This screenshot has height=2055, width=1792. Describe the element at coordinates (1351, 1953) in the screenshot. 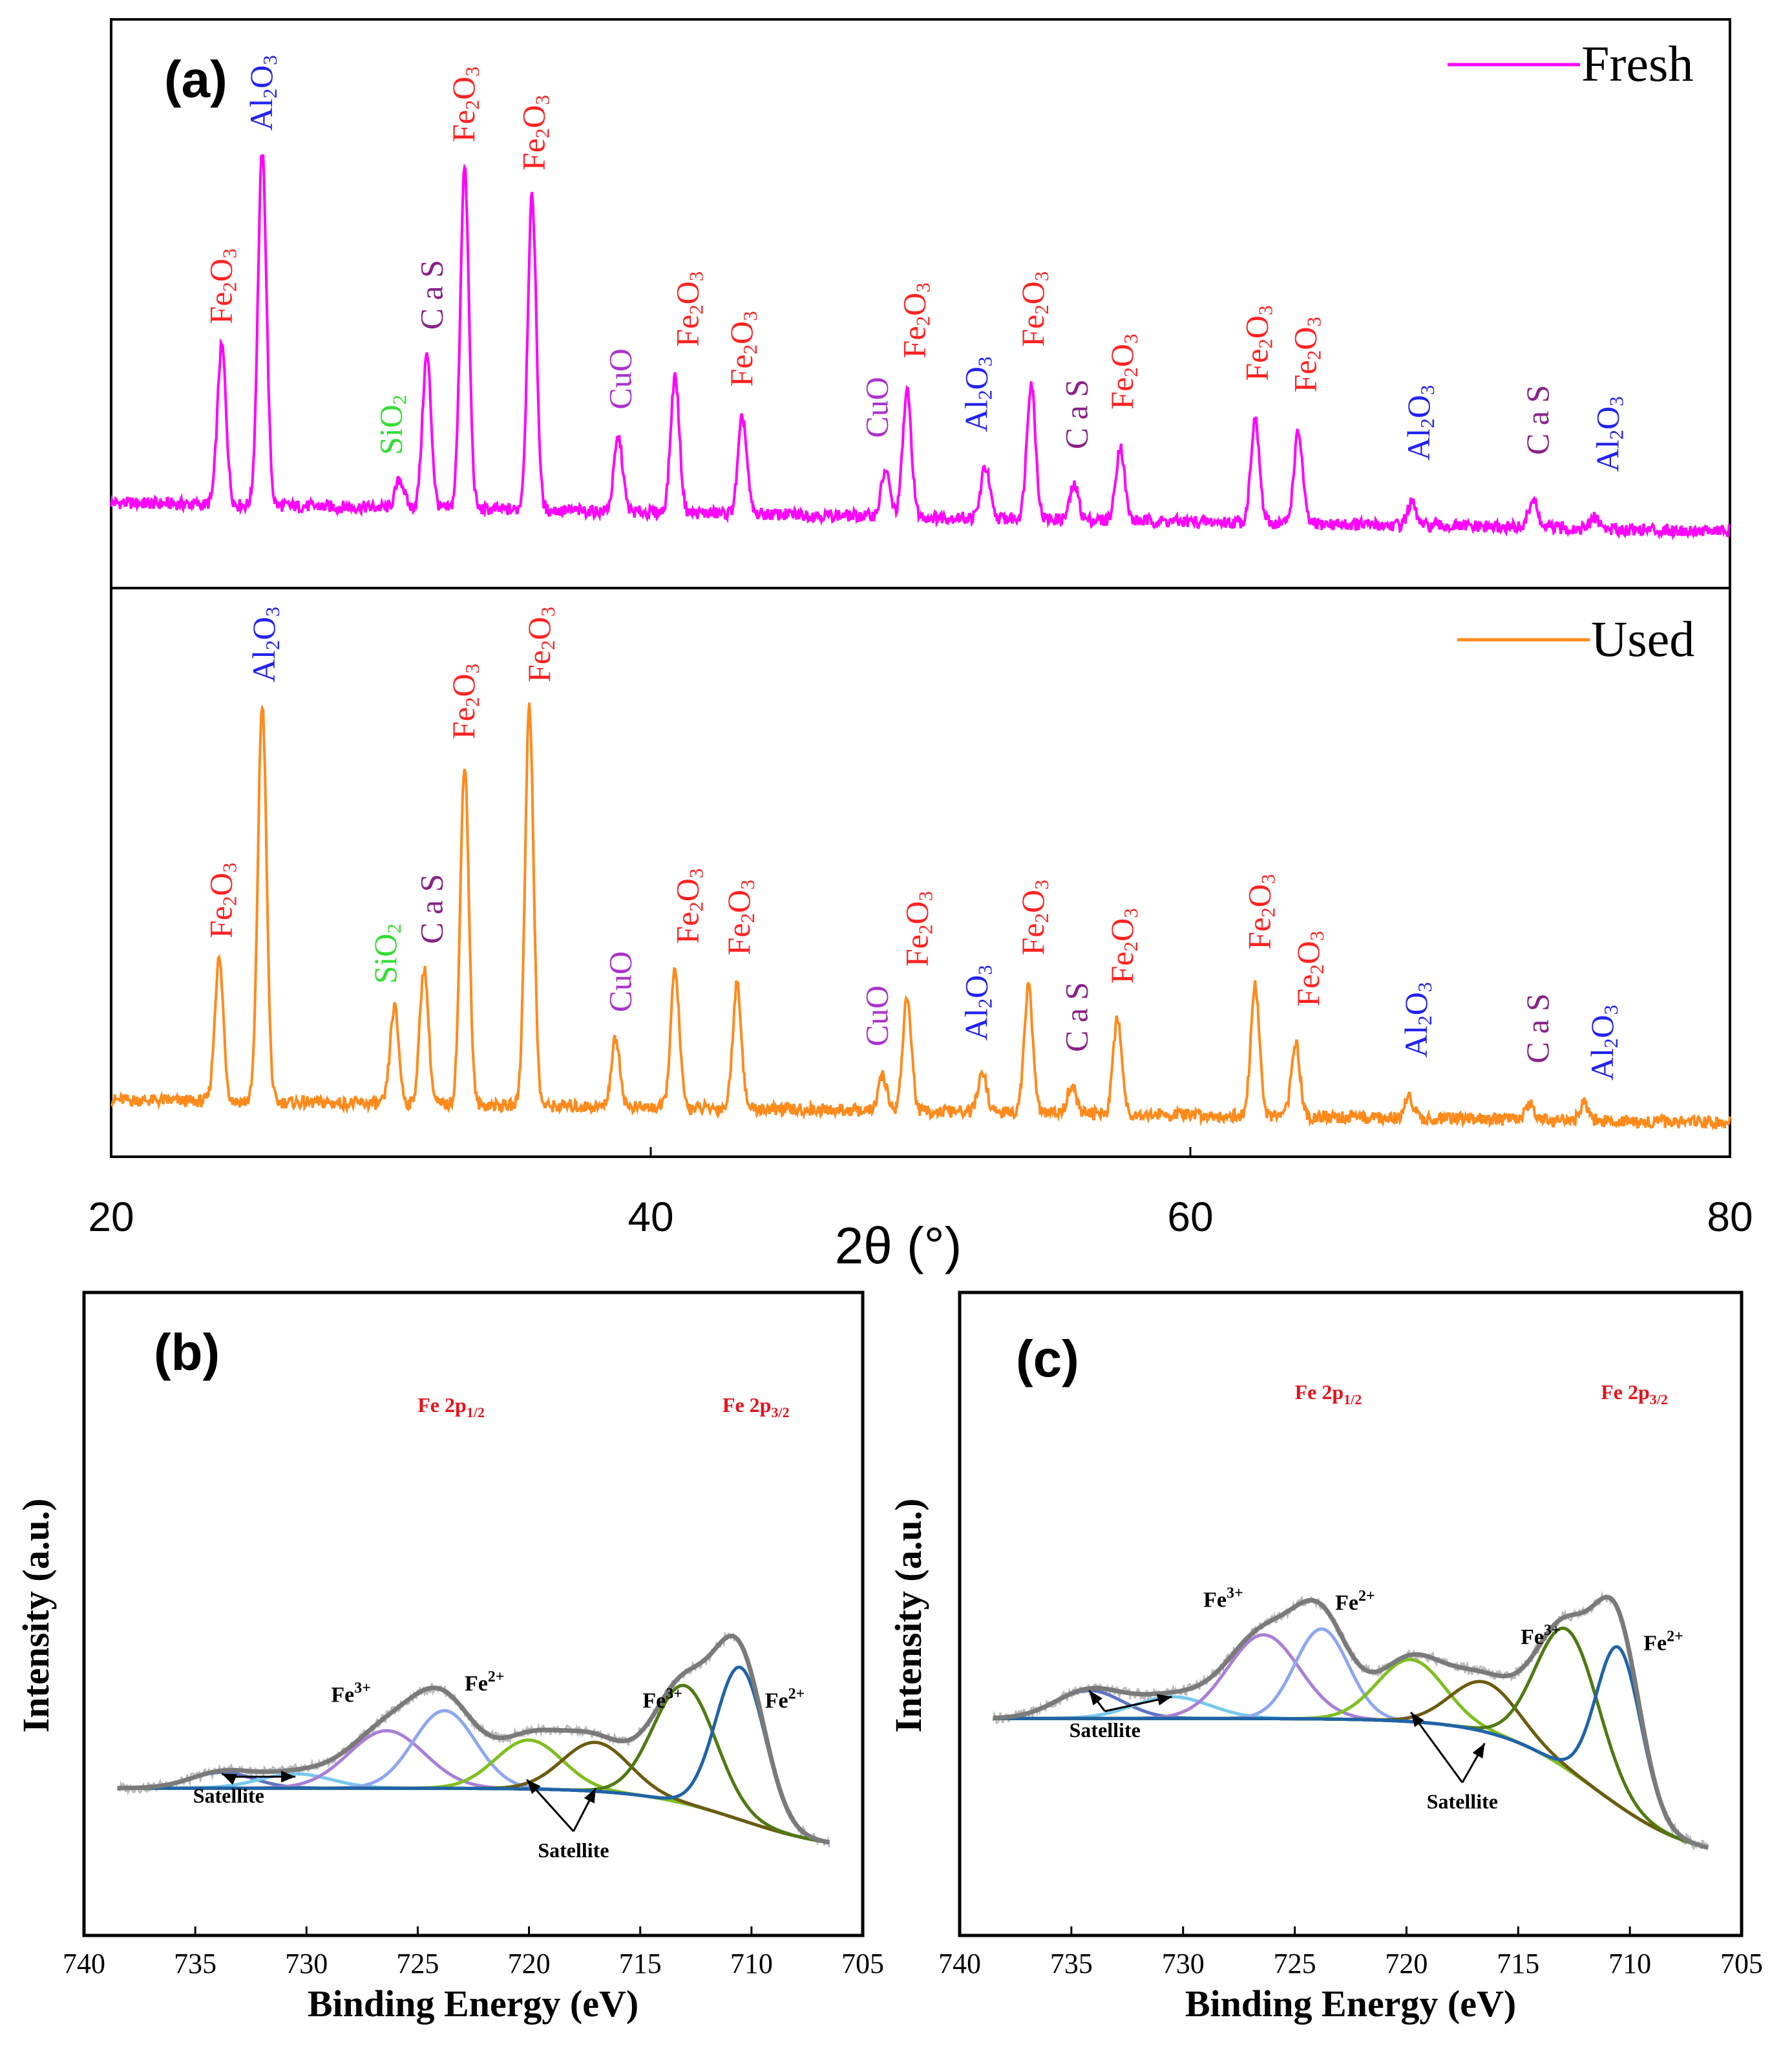

I see `panel-c-x-ticks: 740 735 730 725 720 715 710 705` at that location.